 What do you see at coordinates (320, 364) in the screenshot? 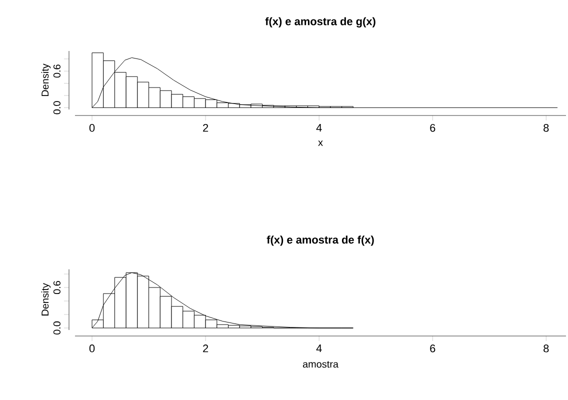
I see `x-axis-title: amostra` at bounding box center [320, 364].